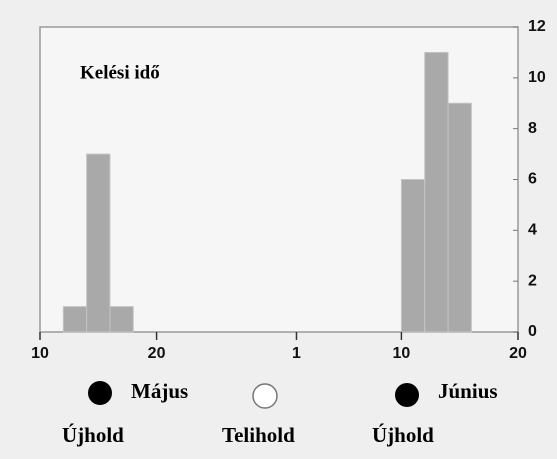 Image resolution: width=557 pixels, height=459 pixels. I want to click on annotation: Telihold, so click(258, 435).